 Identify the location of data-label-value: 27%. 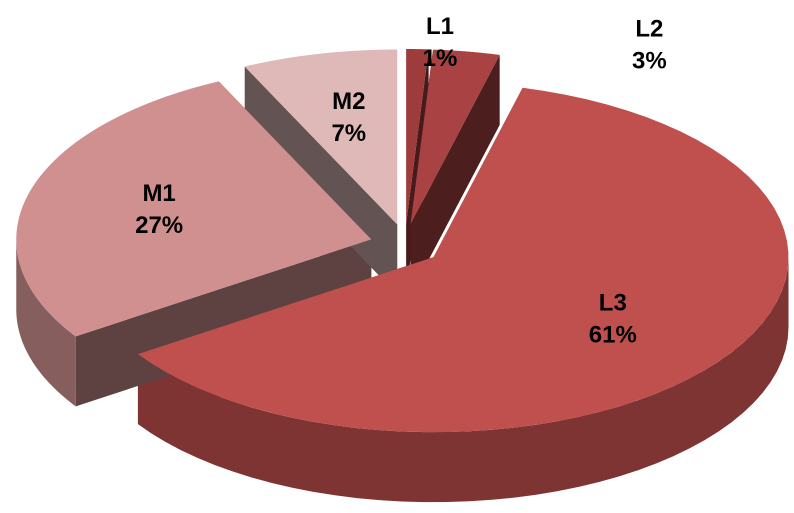
(159, 225).